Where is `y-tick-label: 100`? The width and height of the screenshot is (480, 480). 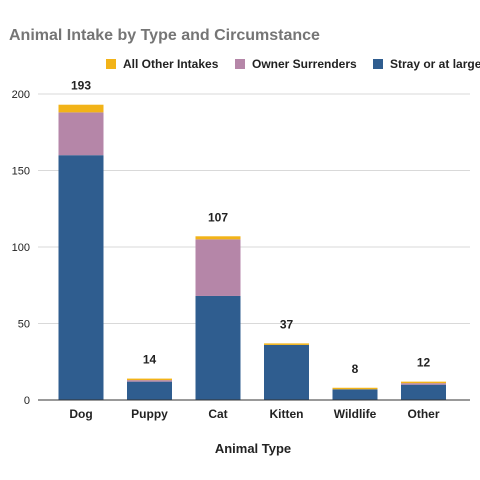
y-tick-label: 100 is located at coordinates (21, 248).